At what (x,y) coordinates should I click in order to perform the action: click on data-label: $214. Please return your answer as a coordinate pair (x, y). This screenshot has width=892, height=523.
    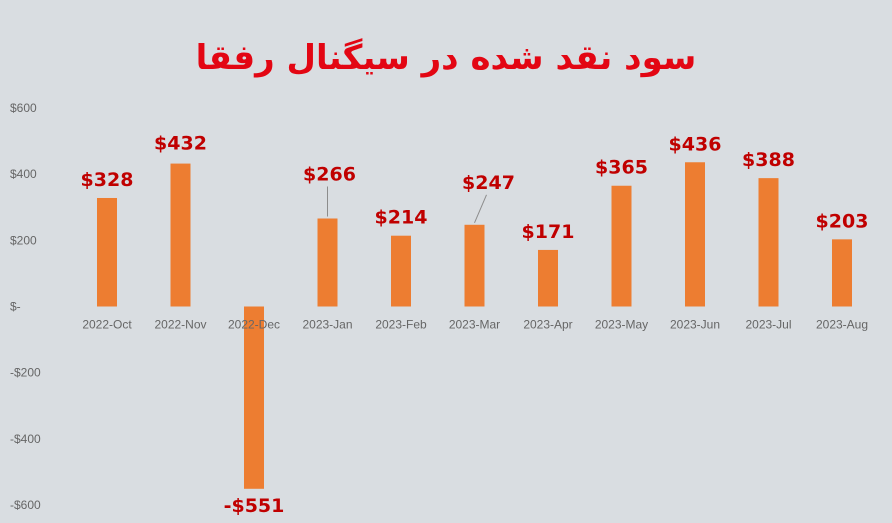
    Looking at the image, I should click on (401, 218).